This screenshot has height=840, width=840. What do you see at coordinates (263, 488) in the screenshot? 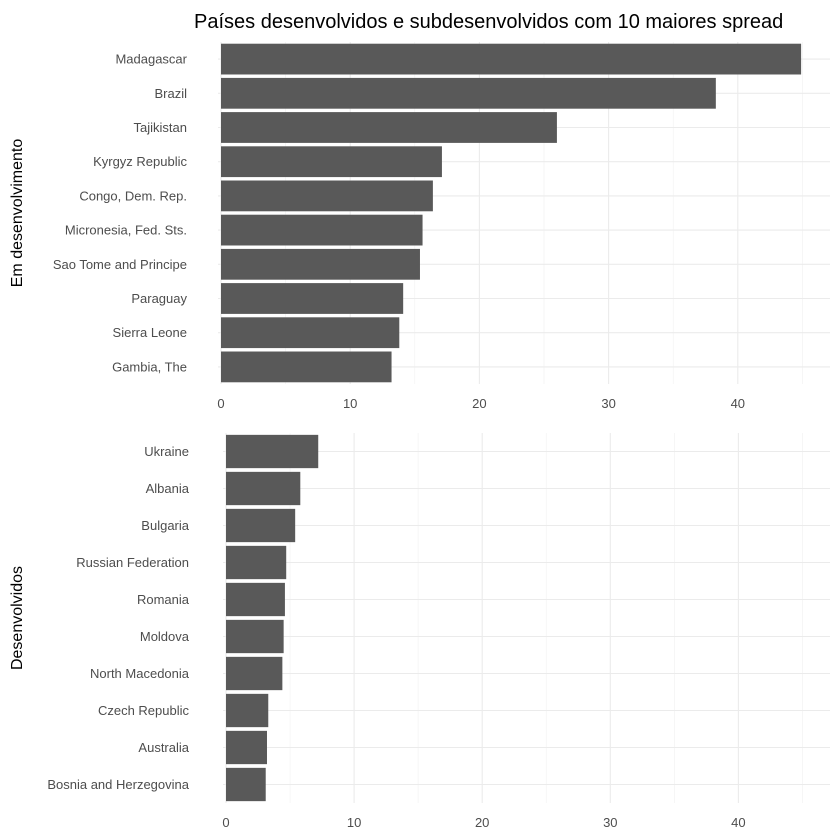
I see `bar-albania` at bounding box center [263, 488].